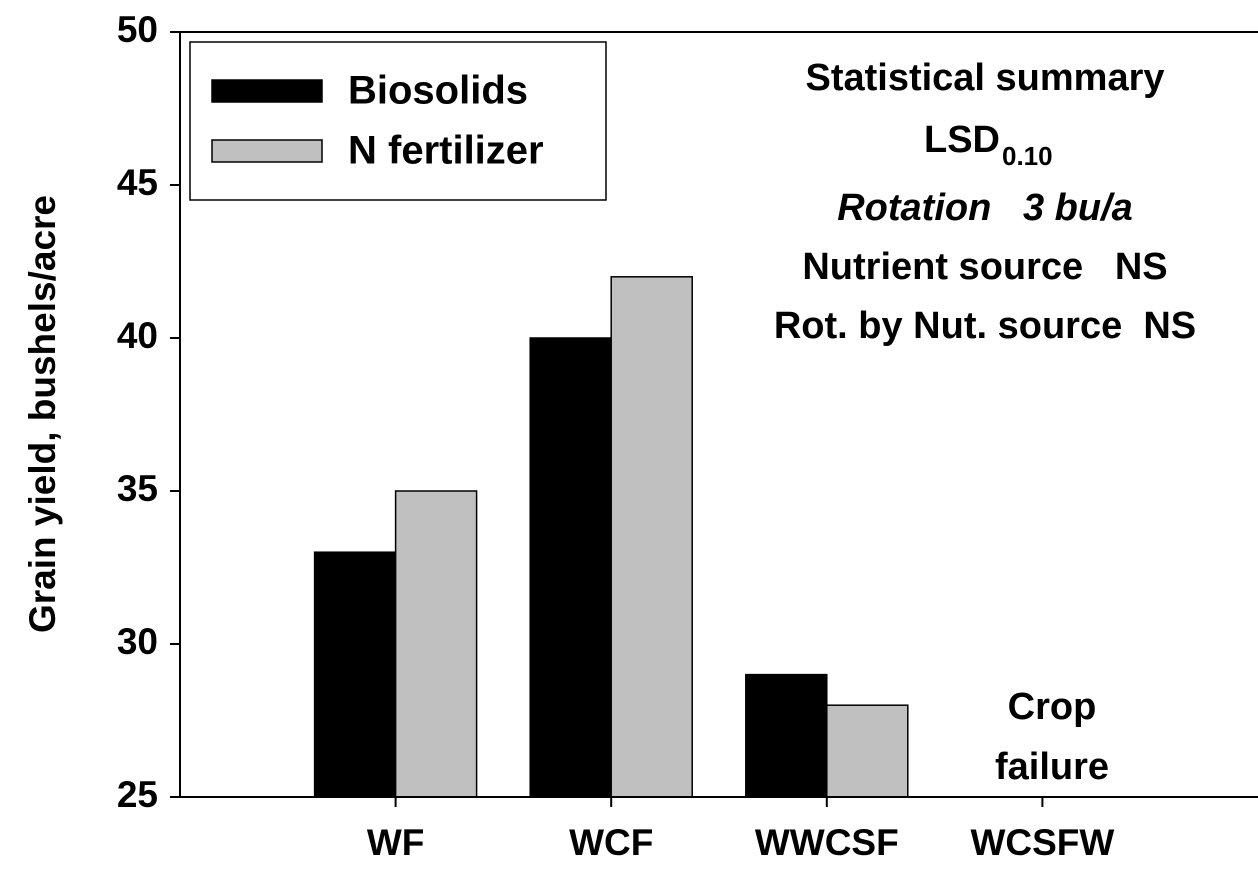 This screenshot has width=1258, height=886. Describe the element at coordinates (398, 121) in the screenshot. I see `legend-box` at that location.